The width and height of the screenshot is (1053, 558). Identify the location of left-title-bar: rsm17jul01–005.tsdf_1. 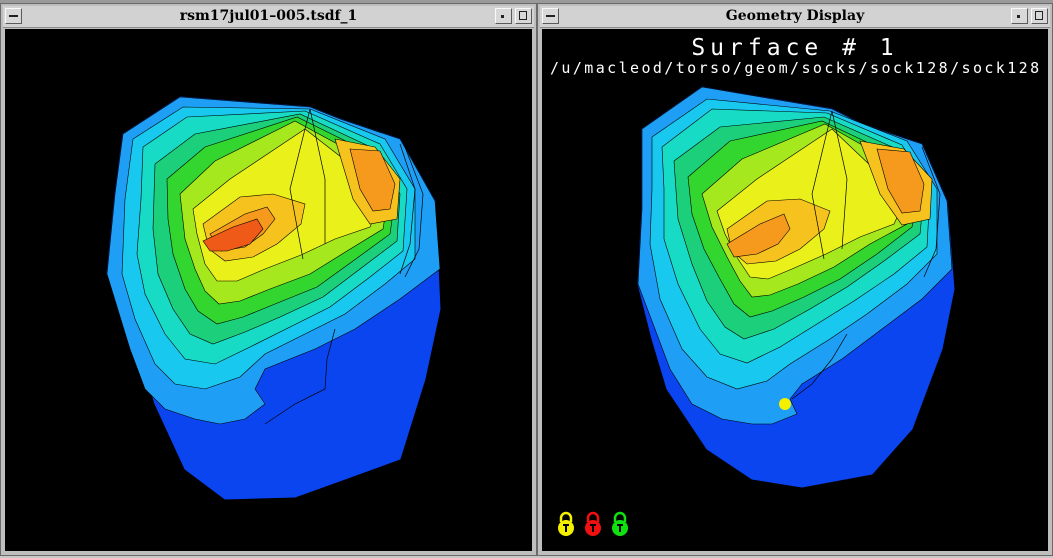
(268, 17).